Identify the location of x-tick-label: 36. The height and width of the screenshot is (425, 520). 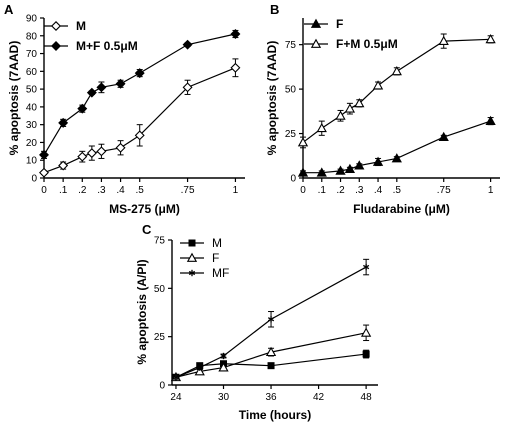
(271, 397).